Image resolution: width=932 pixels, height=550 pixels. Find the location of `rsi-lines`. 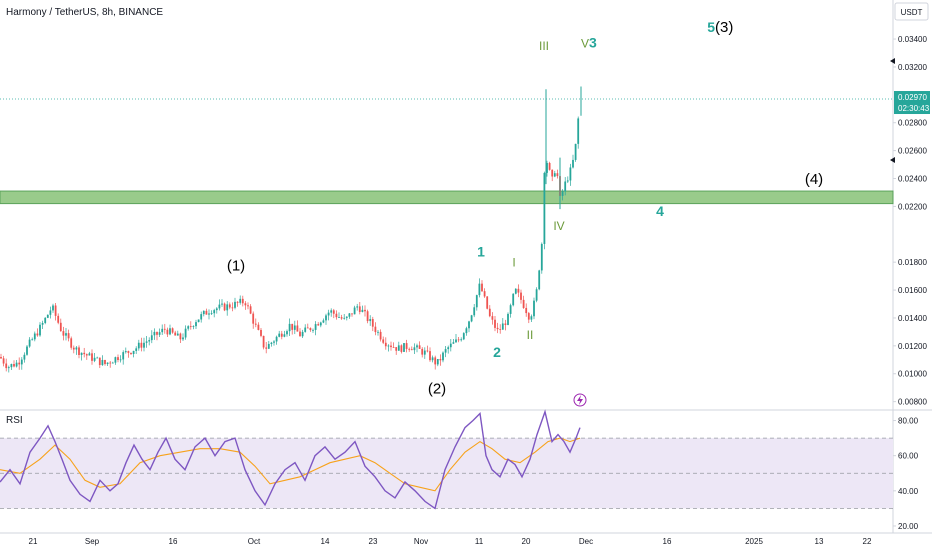

rsi-lines is located at coordinates (290, 459).